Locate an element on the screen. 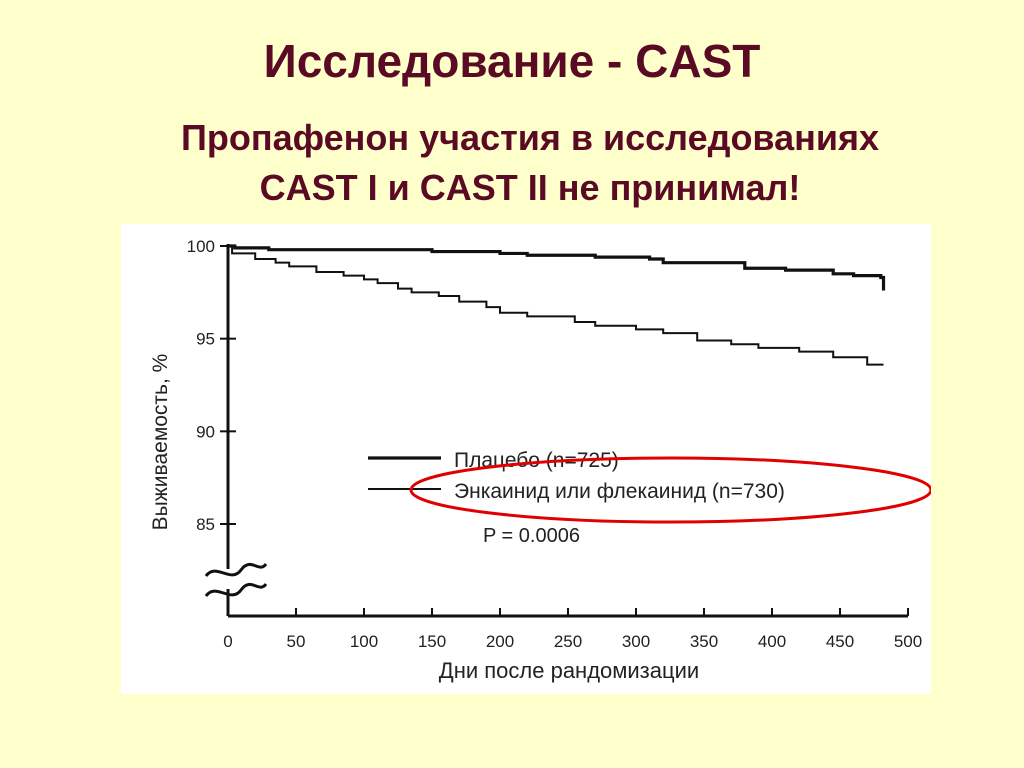  series-group is located at coordinates (557, 305).